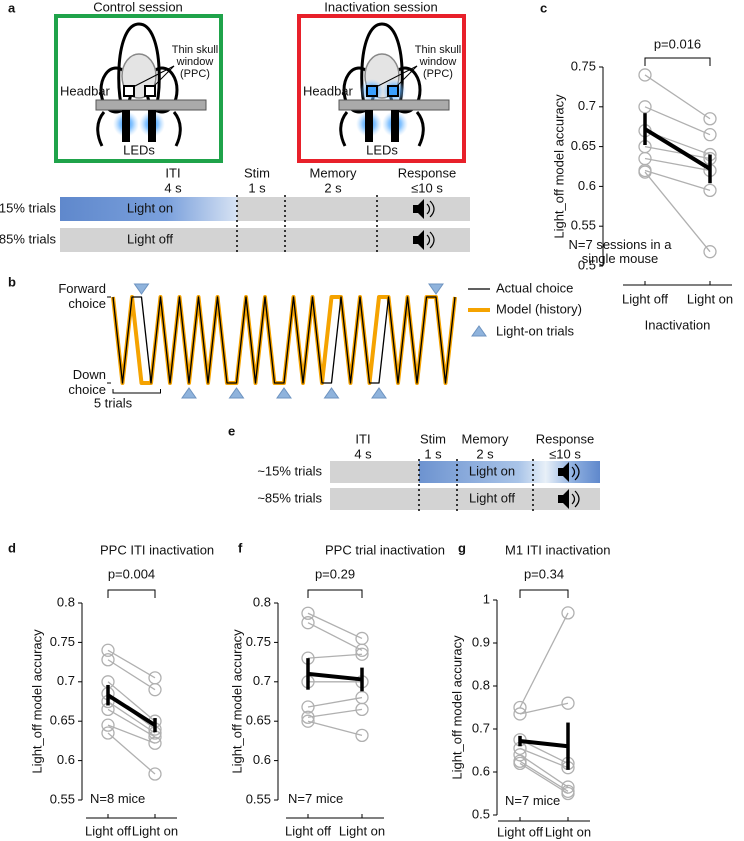  What do you see at coordinates (543, 7) in the screenshot?
I see `panel-label: c` at bounding box center [543, 7].